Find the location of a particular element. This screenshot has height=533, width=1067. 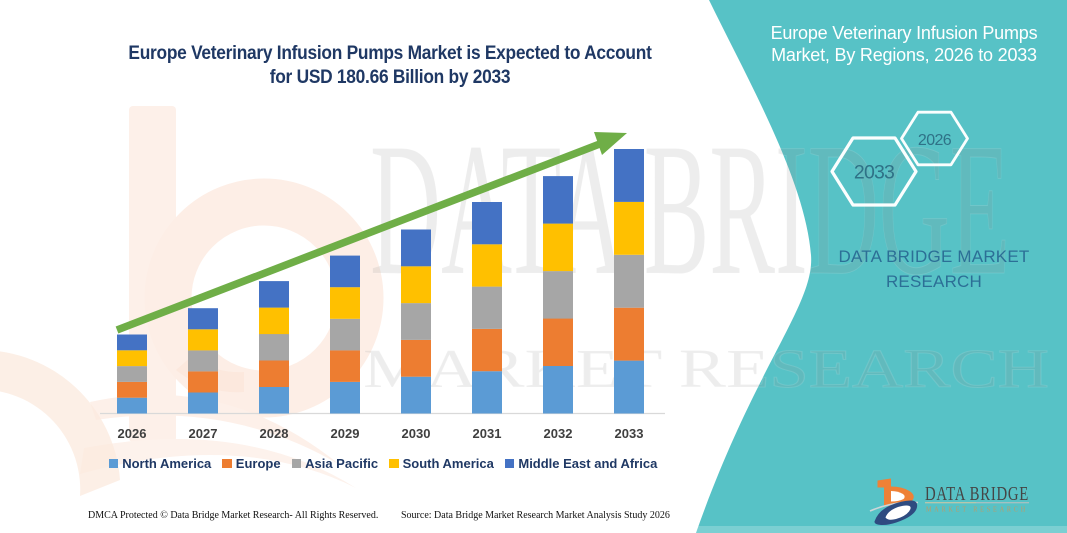

hexagon-badges: 2033 2026 is located at coordinates (899, 158).